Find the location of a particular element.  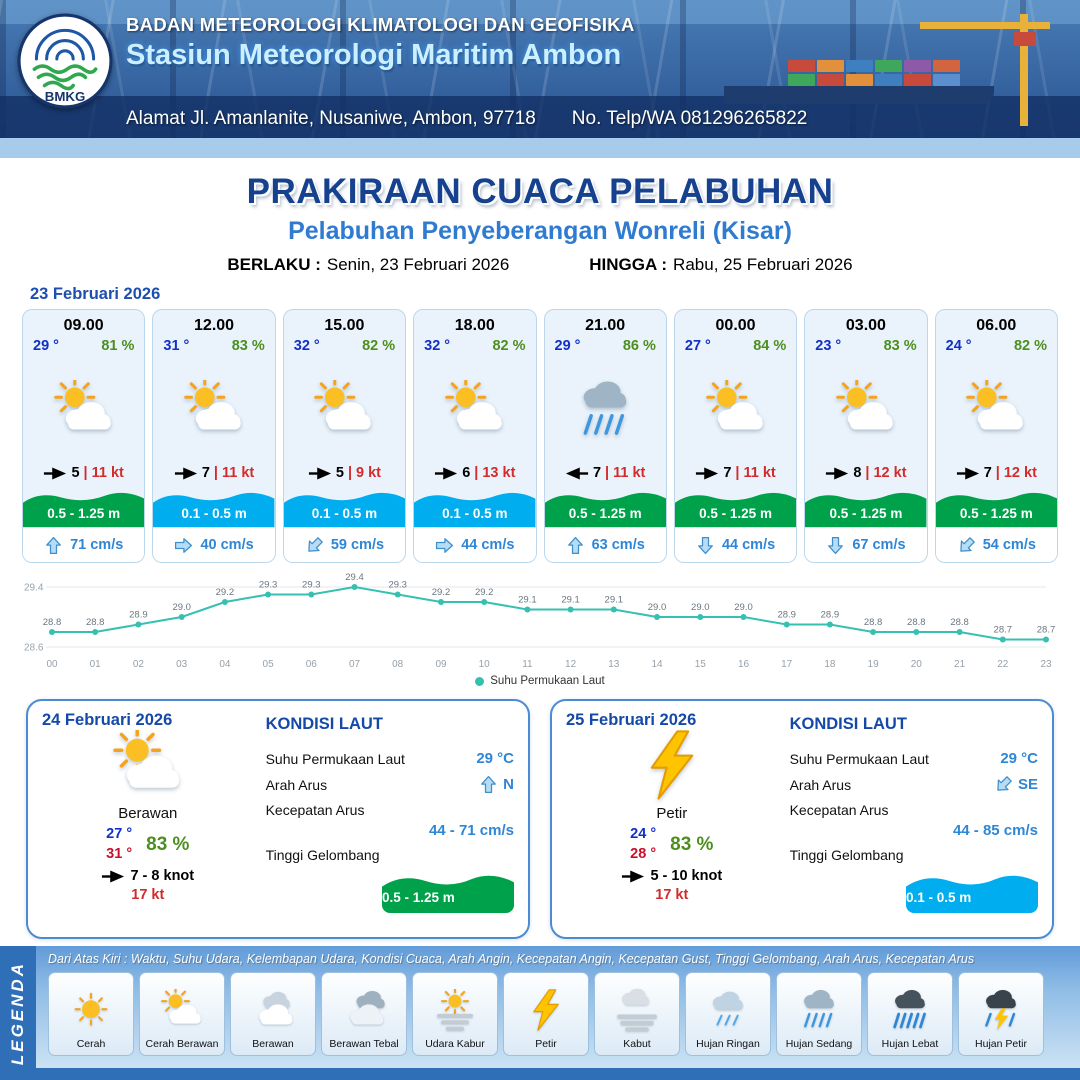

weather-condition: Berawan is located at coordinates (148, 813).